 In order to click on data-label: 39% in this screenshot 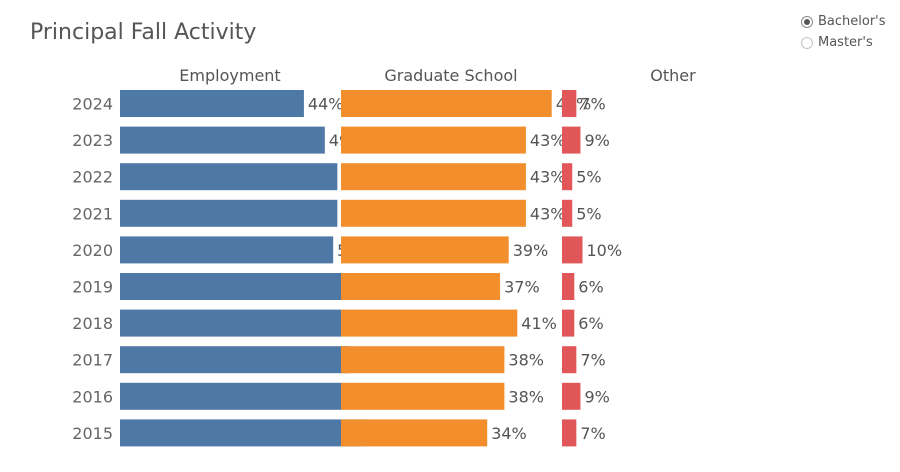, I will do `click(531, 250)`.